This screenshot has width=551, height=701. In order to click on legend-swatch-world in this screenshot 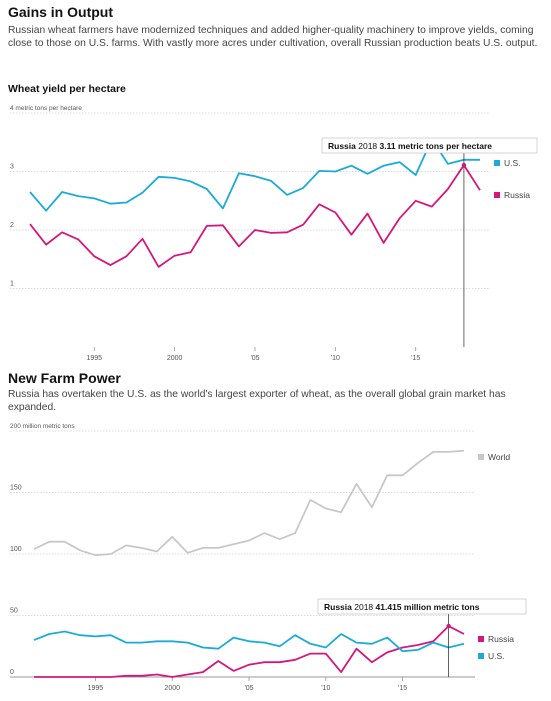, I will do `click(481, 457)`.